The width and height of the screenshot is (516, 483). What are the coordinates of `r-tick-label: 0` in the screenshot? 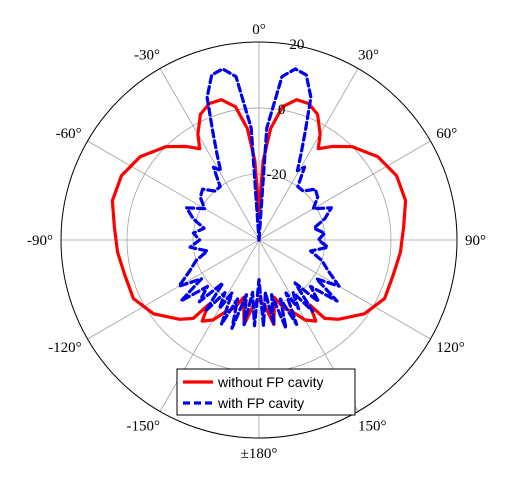 It's located at (282, 110).